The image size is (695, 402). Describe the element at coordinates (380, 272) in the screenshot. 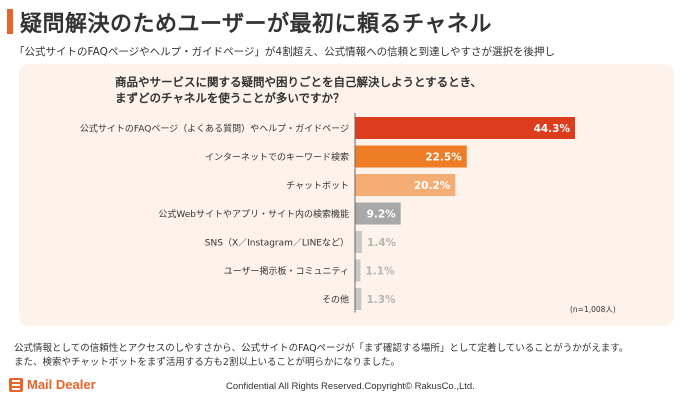

I see `value-label: 1.1%` at that location.